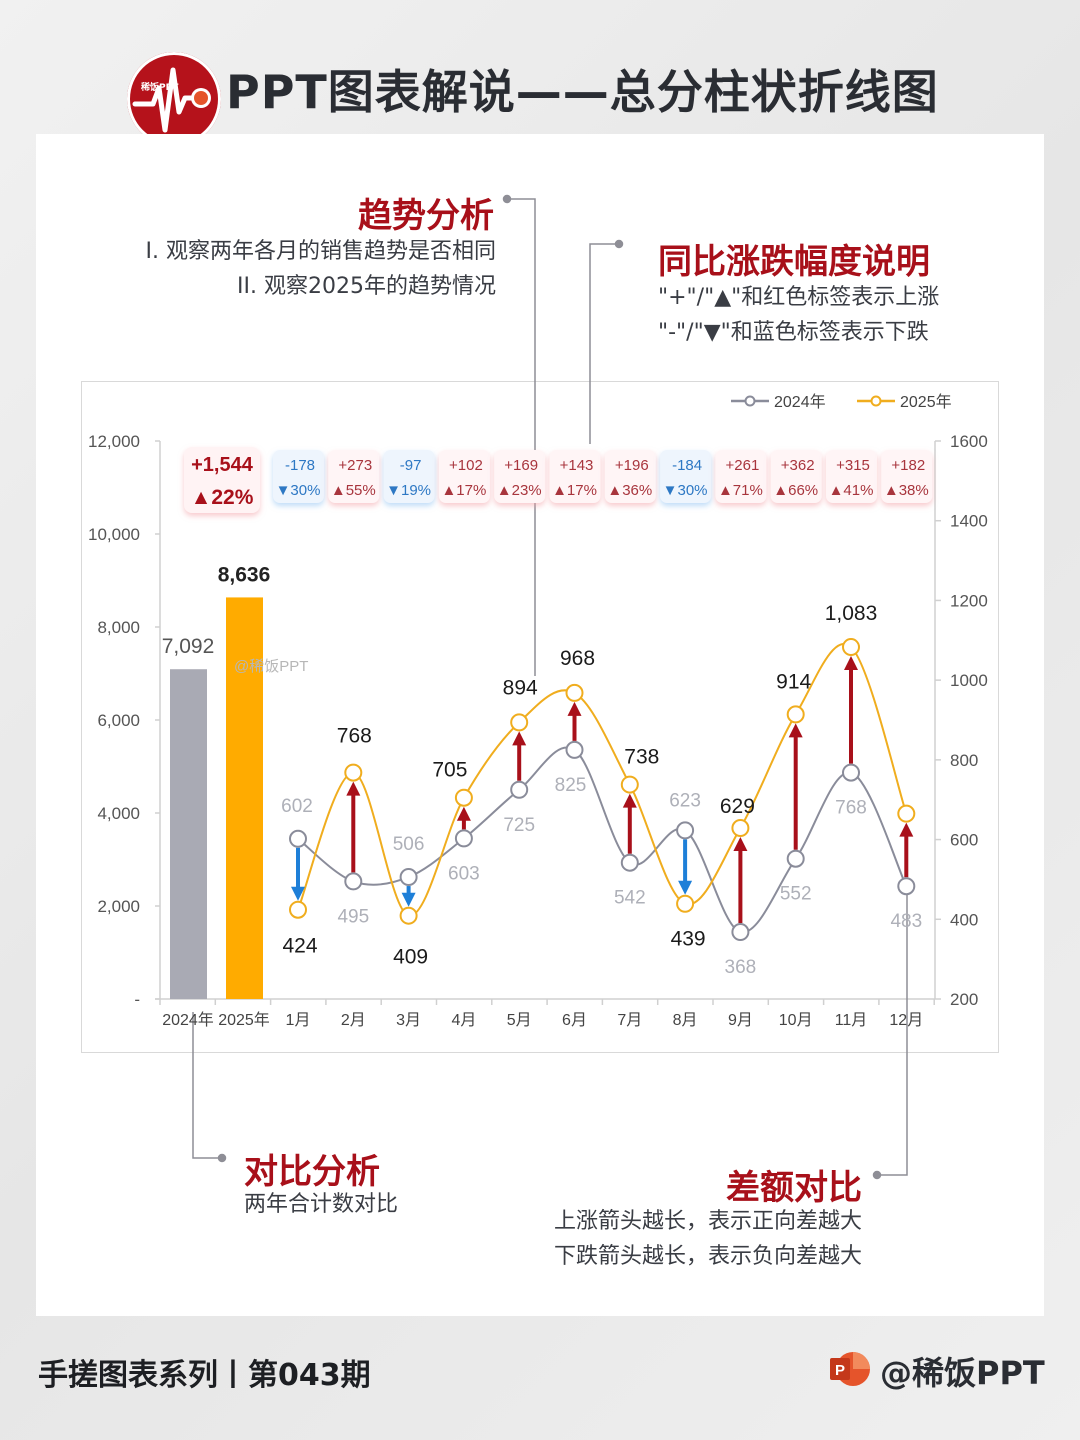 This screenshot has height=1440, width=1080. What do you see at coordinates (750, 401) in the screenshot?
I see `legend-marker-icon` at bounding box center [750, 401].